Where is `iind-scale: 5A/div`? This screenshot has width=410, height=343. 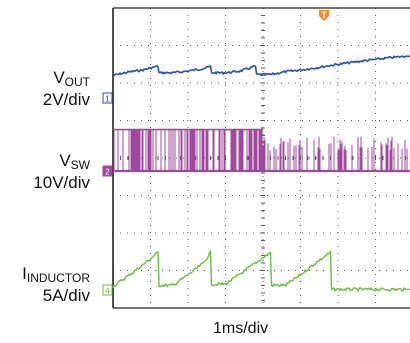 iind-scale: 5A/div is located at coordinates (66, 295).